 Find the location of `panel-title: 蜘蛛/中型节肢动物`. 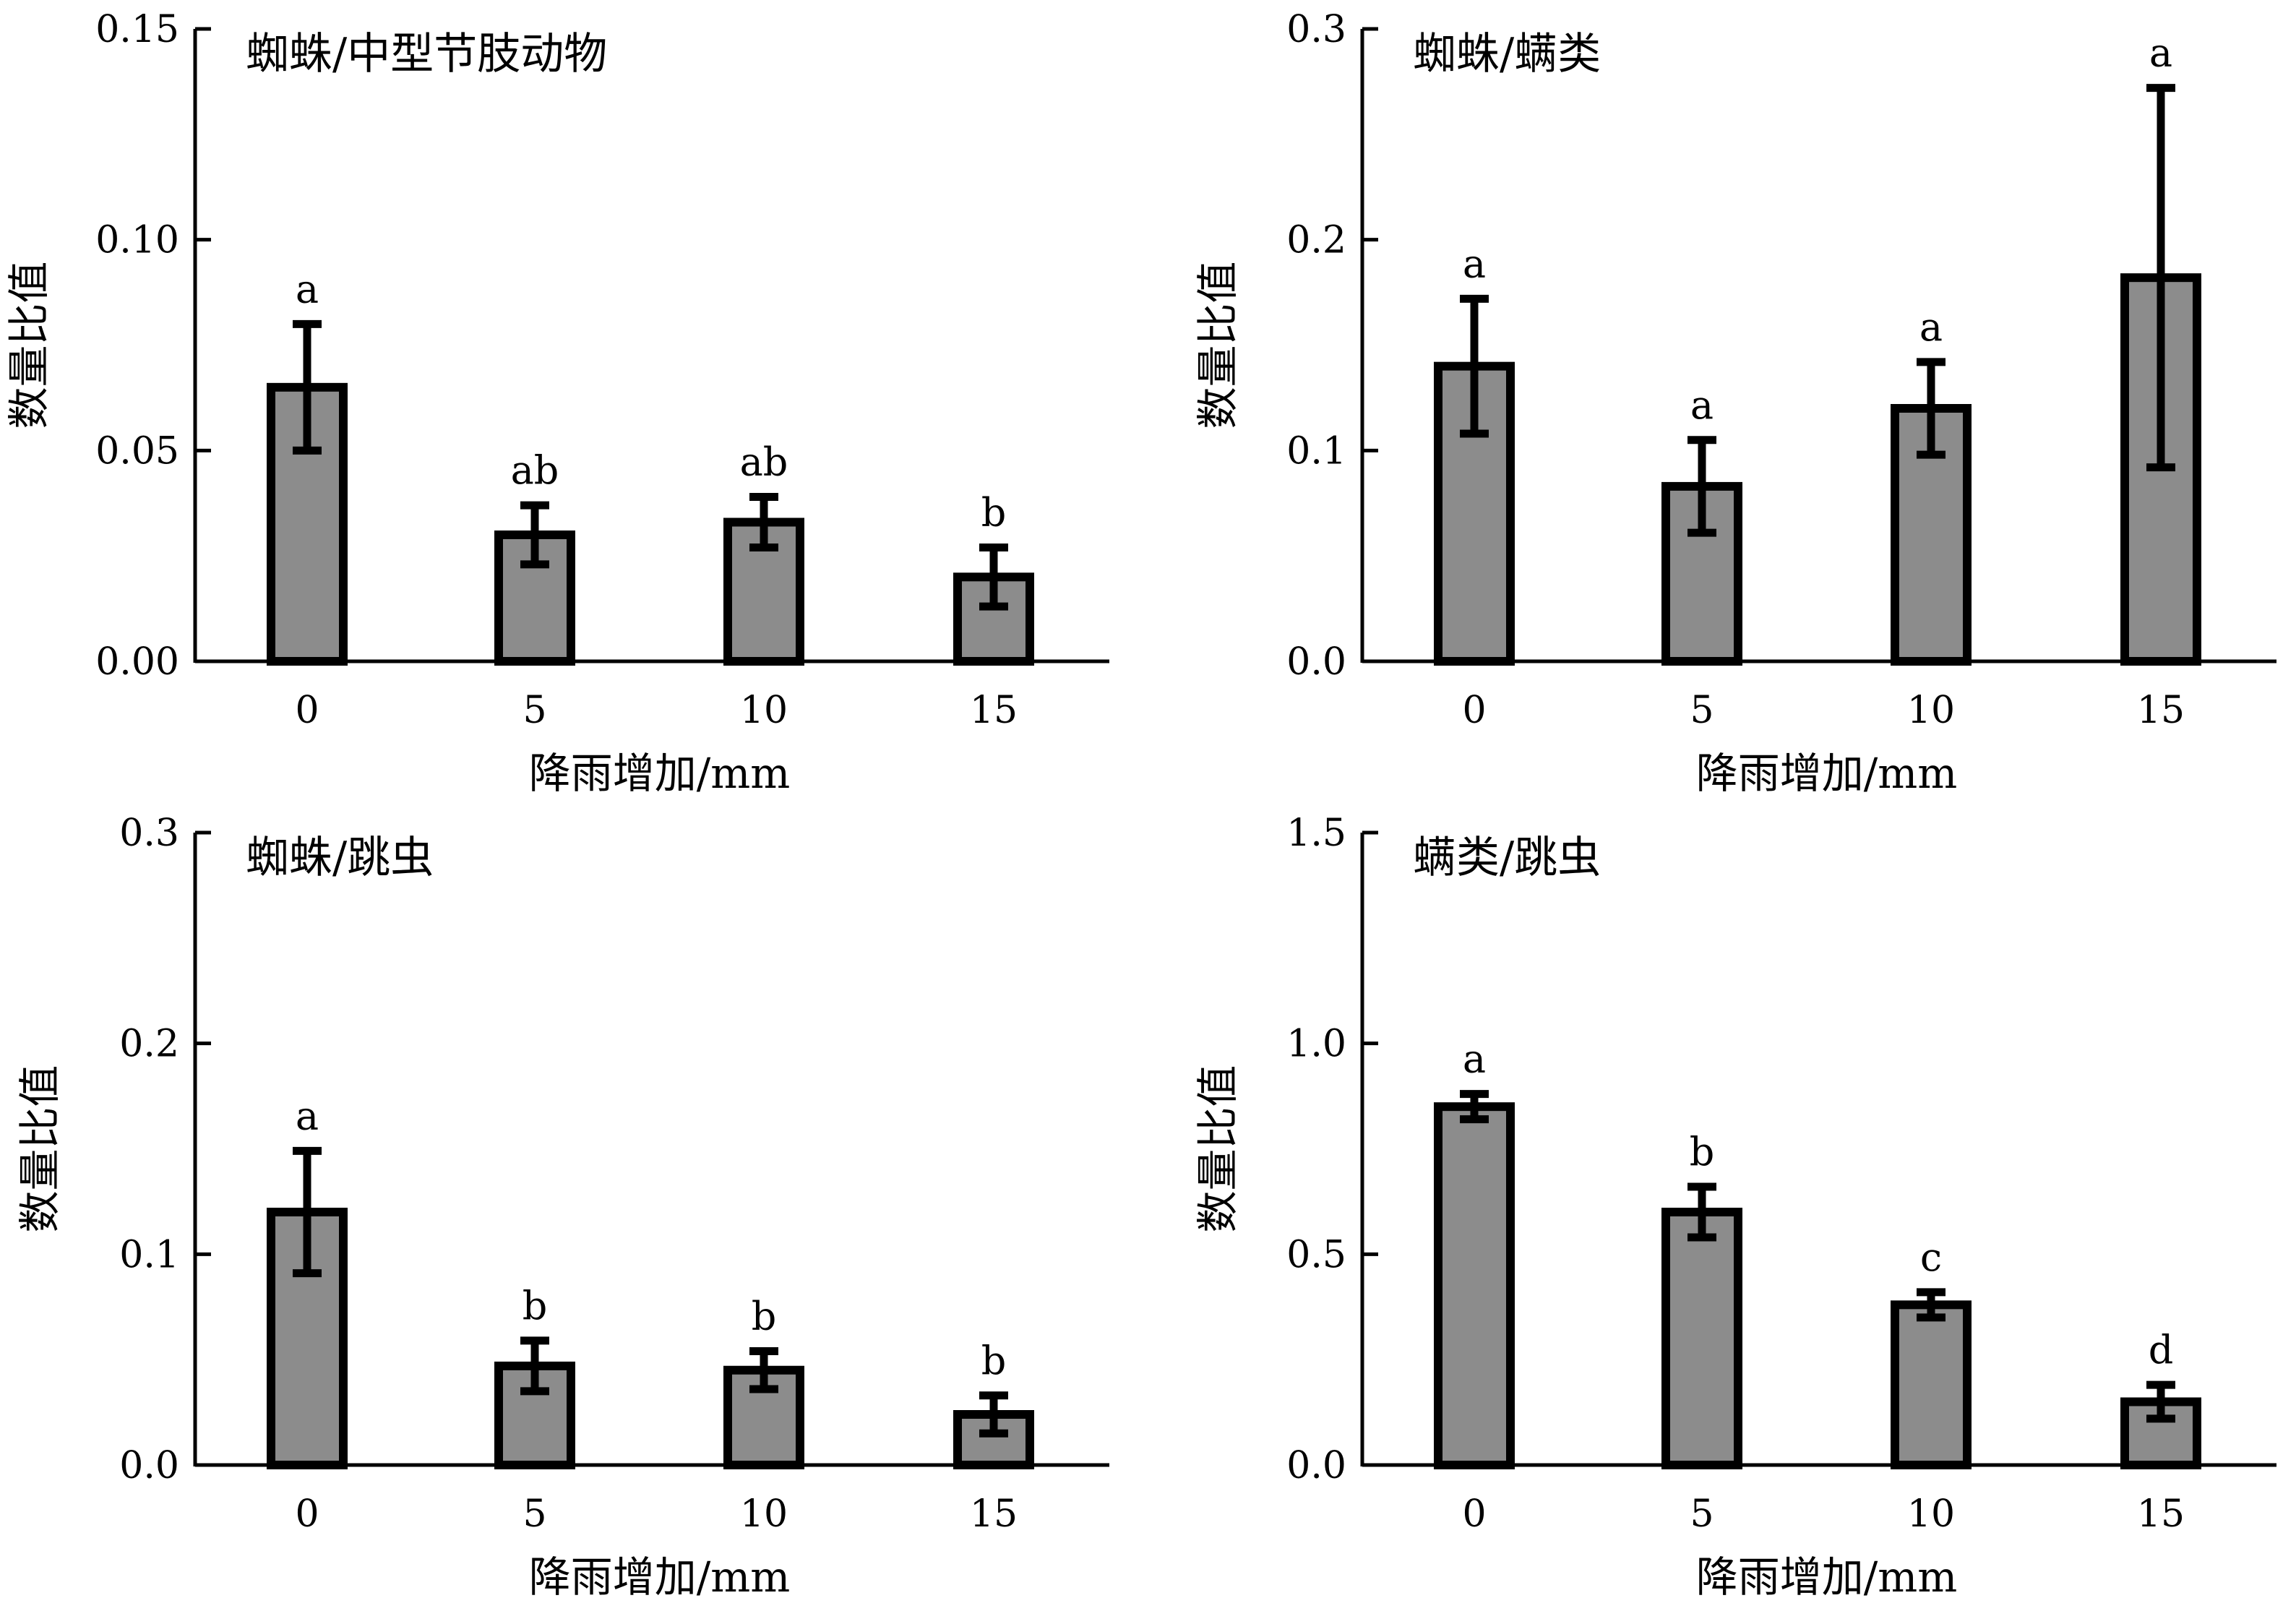

panel-title: 蜘蛛/中型节肢动物 is located at coordinates (426, 54).